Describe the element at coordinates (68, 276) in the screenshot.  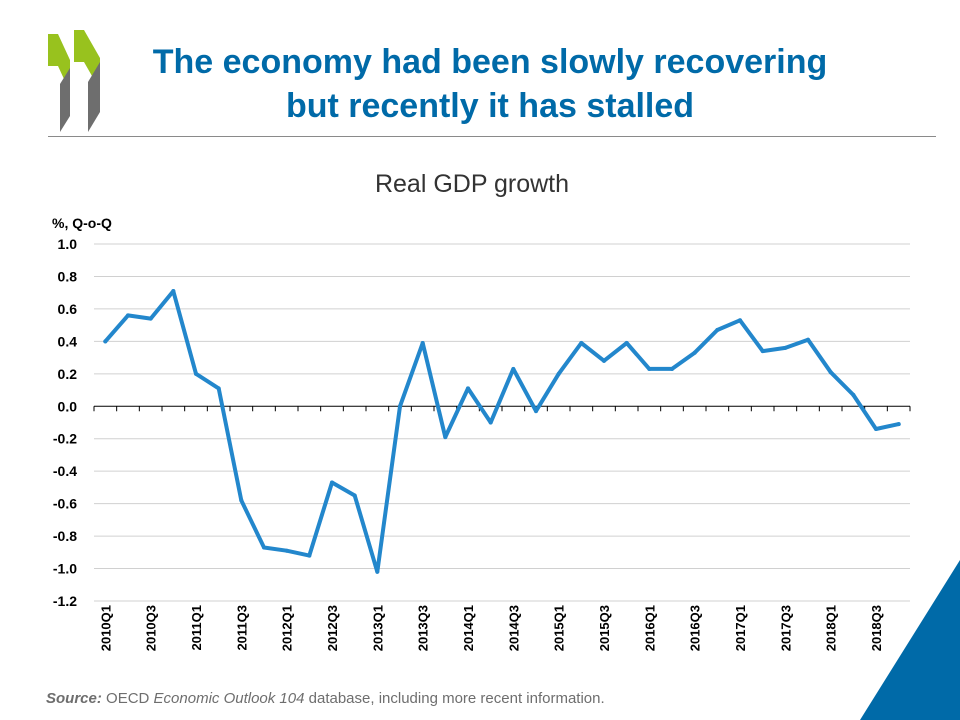
I see `y-tick-label: 0.8` at that location.